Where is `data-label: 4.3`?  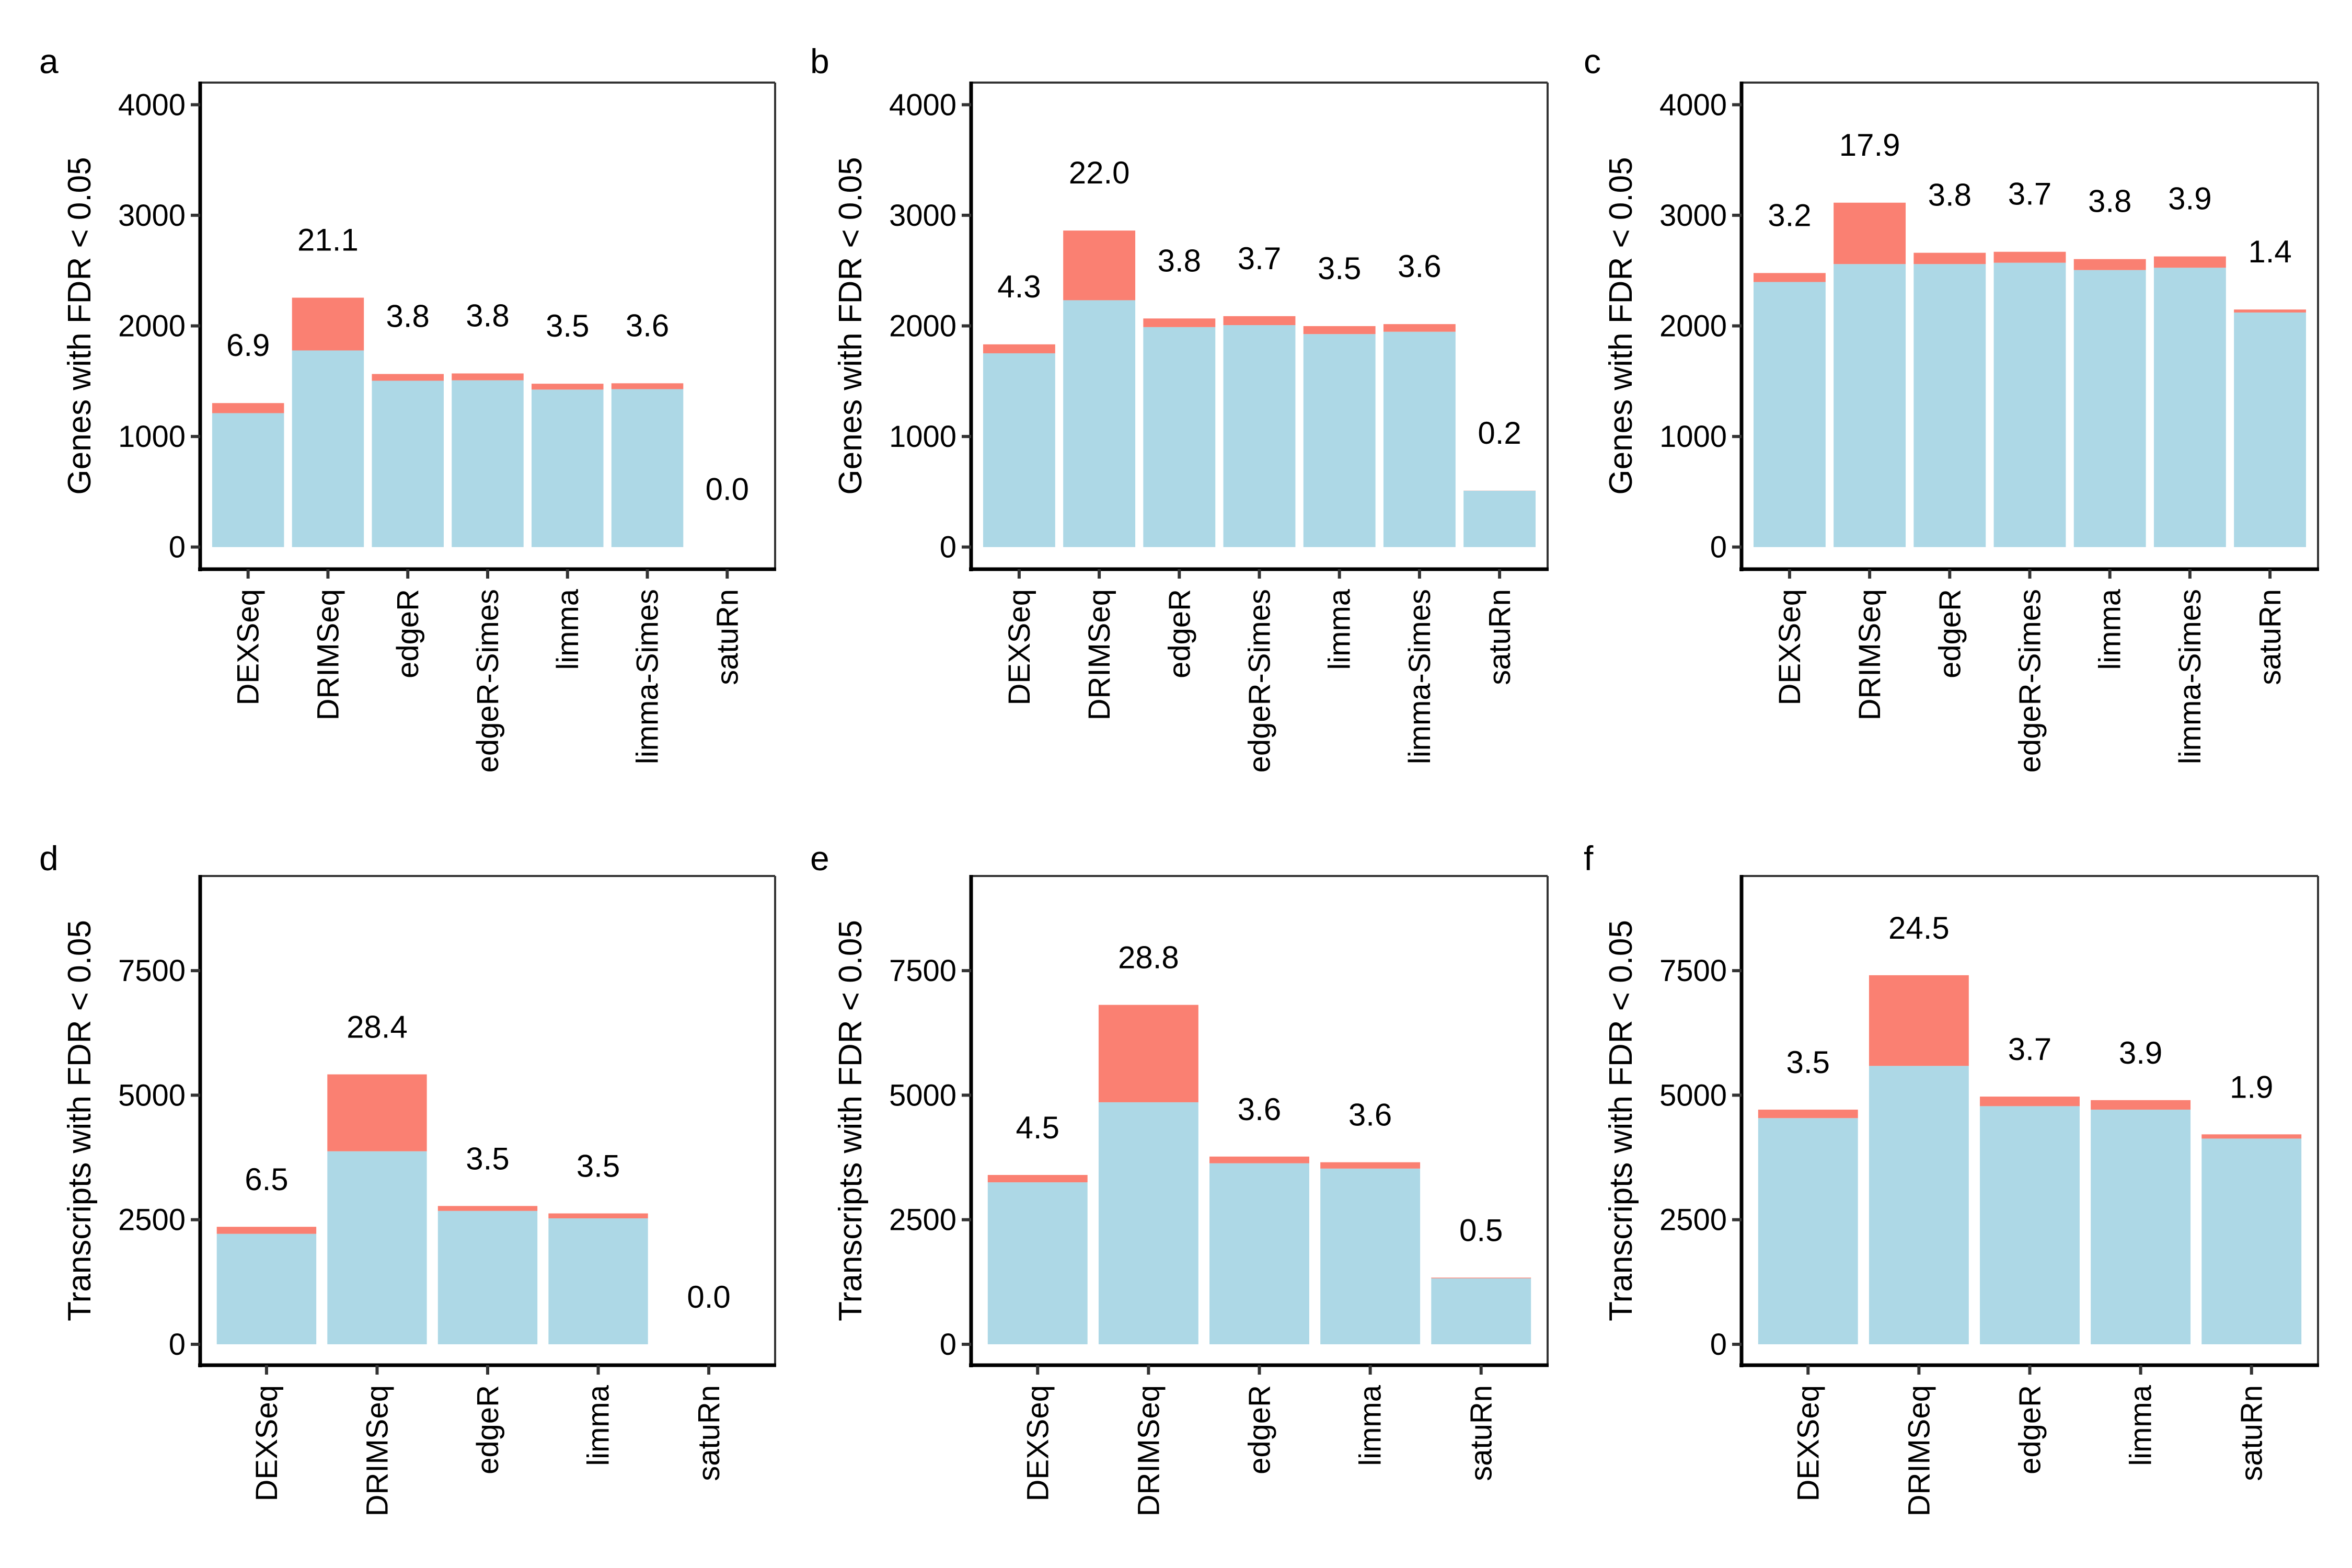 data-label: 4.3 is located at coordinates (1019, 286).